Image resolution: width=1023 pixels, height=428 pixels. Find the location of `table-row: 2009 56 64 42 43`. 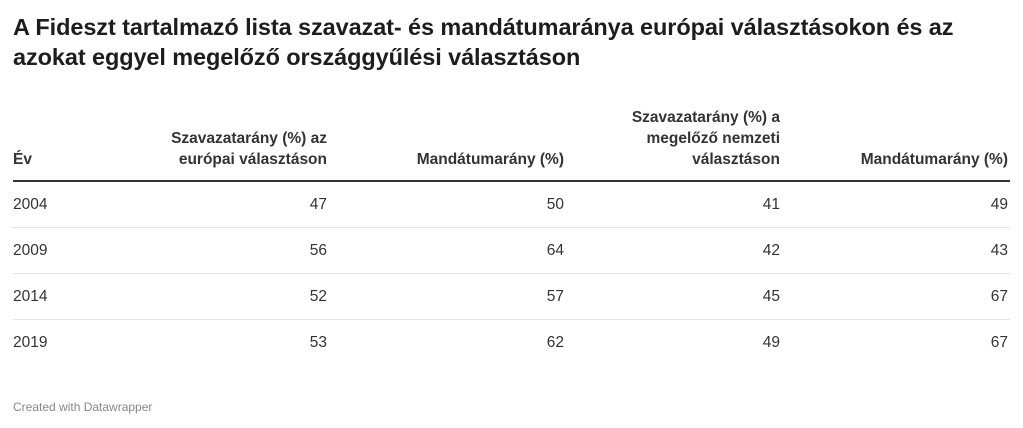

table-row: 2009 56 64 42 43 is located at coordinates (511, 250).